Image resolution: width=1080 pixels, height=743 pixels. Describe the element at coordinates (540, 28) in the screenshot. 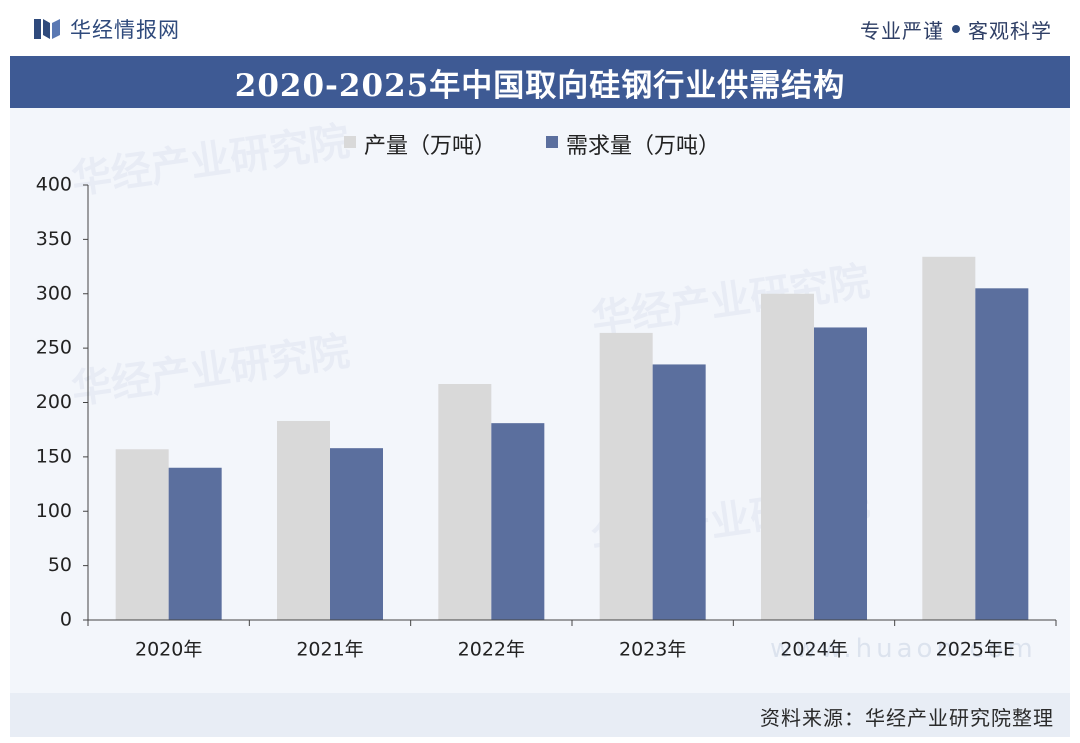

I see `top-bar: 华经情报网 专业严谨 客观科学` at that location.